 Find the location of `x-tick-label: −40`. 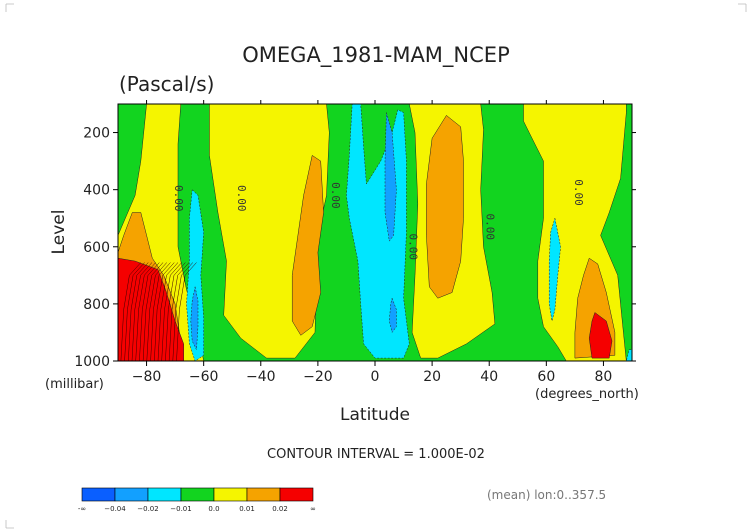

x-tick-label: −40 is located at coordinates (261, 377).